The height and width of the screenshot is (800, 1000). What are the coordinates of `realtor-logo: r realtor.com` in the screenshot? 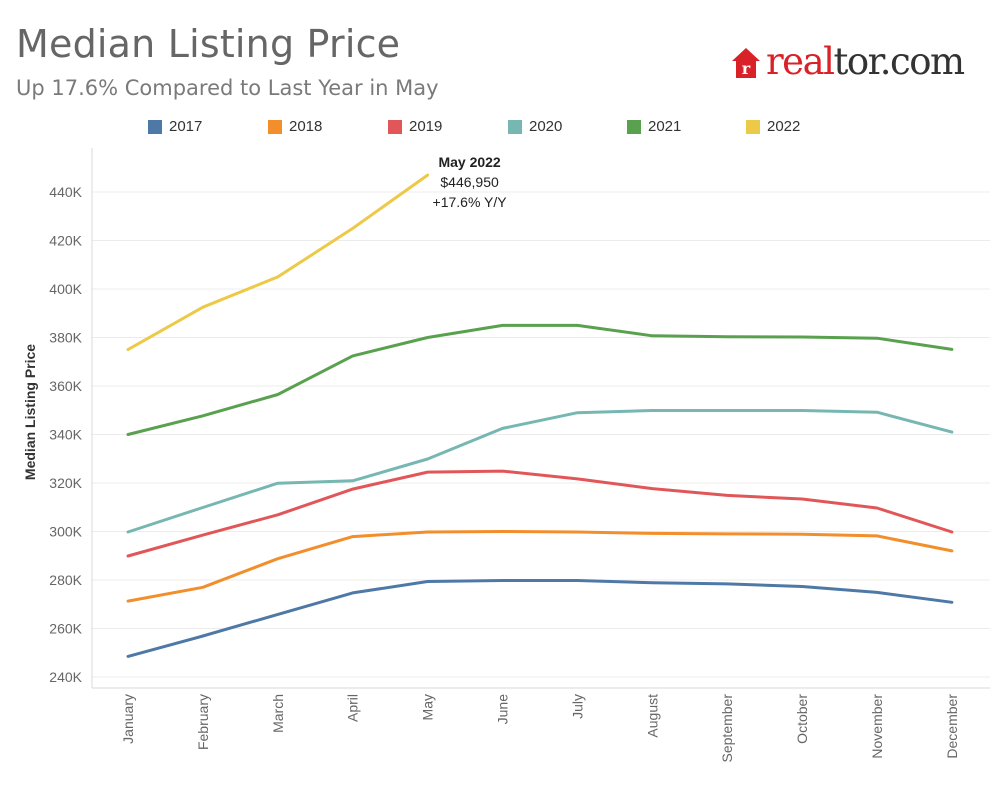 It's located at (847, 61).